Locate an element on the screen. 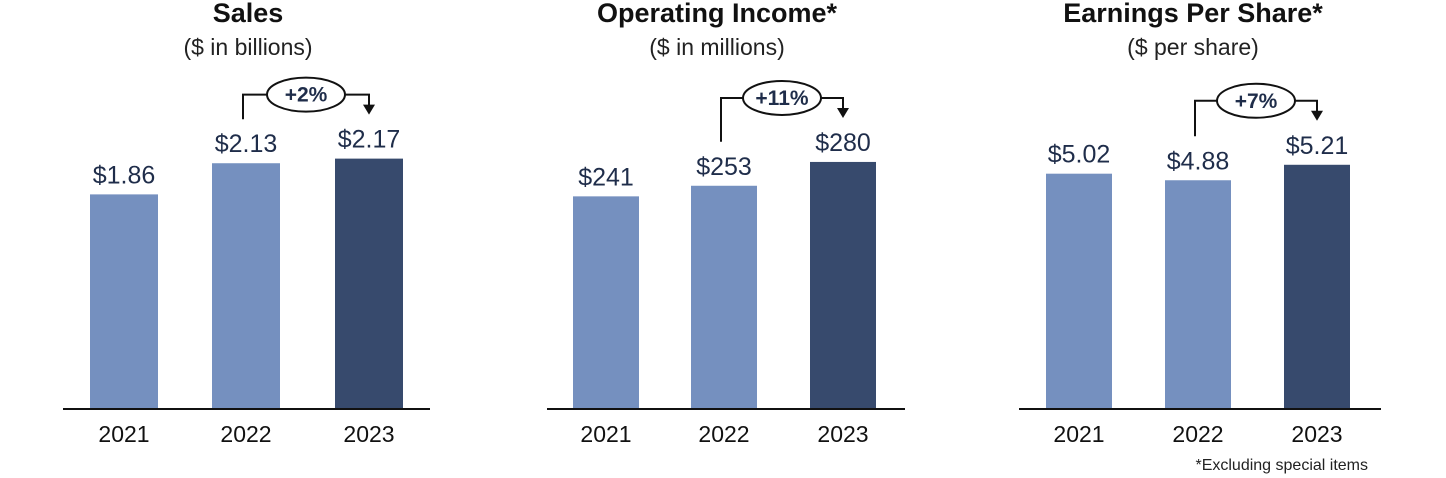 The height and width of the screenshot is (478, 1446). operating-income-growth-label: +11% is located at coordinates (781, 98).